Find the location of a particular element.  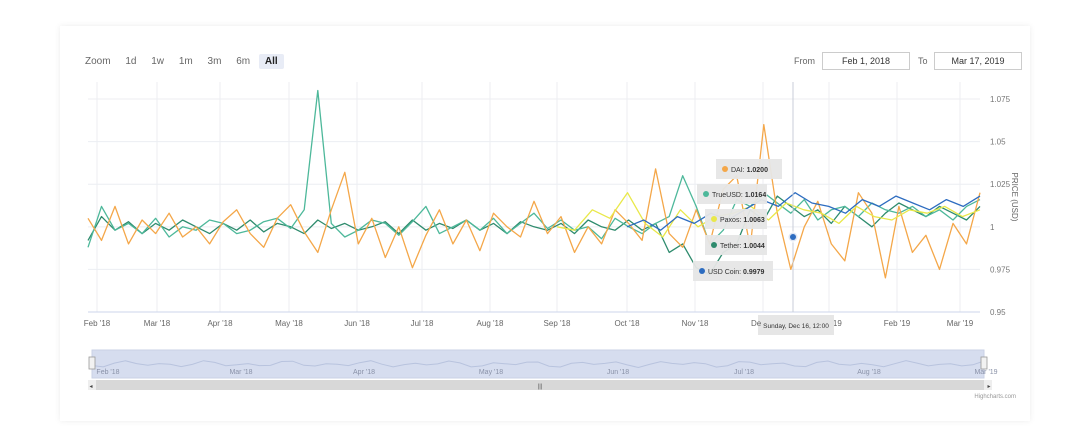

navigator-selection is located at coordinates (538, 364).